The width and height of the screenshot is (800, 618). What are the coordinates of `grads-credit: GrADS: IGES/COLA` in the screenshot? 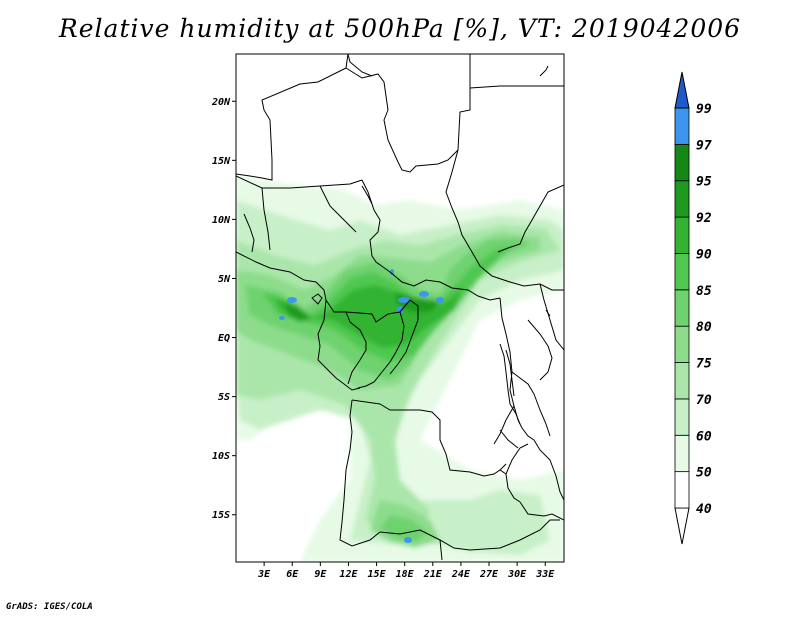 It's located at (49, 607).